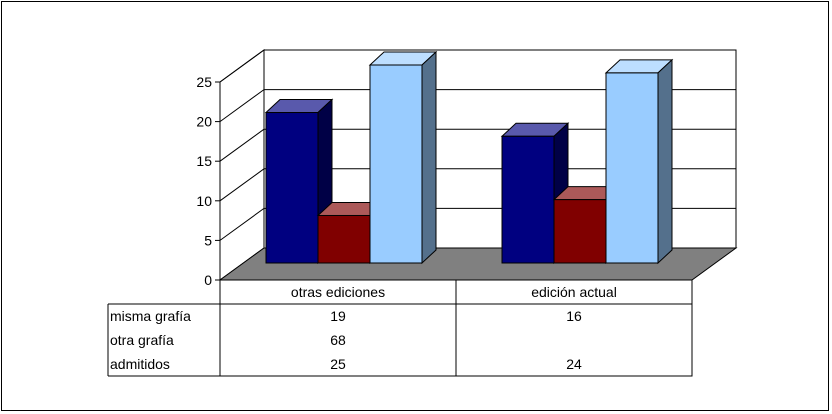 This screenshot has height=414, width=832. Describe the element at coordinates (208, 240) in the screenshot. I see `y-tick-label: 5` at that location.